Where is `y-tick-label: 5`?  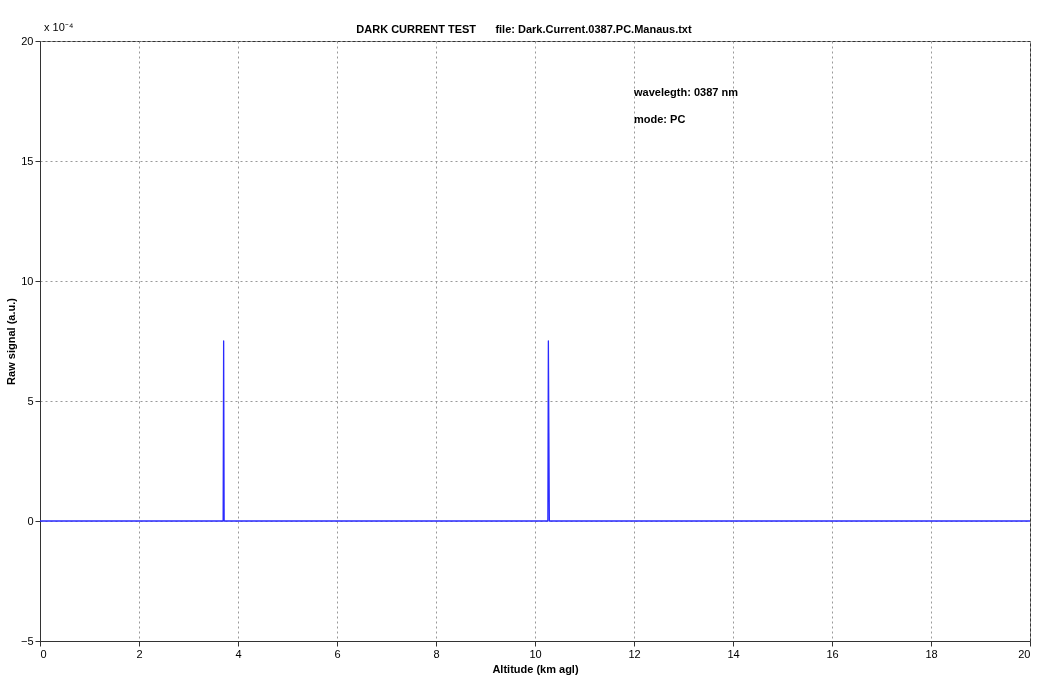
y-tick-label: 5 is located at coordinates (30, 400).